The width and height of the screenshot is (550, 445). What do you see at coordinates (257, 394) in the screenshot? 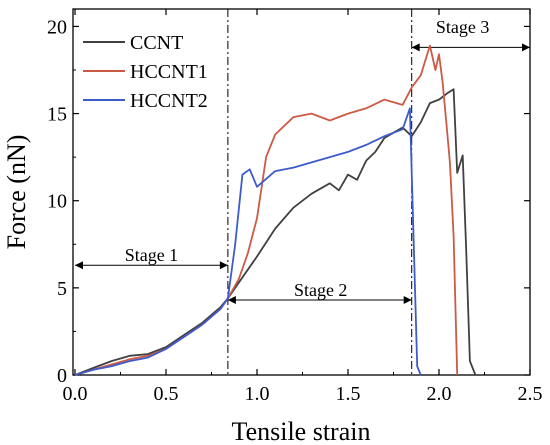
I see `x-tick-label: 1.0` at bounding box center [257, 394].